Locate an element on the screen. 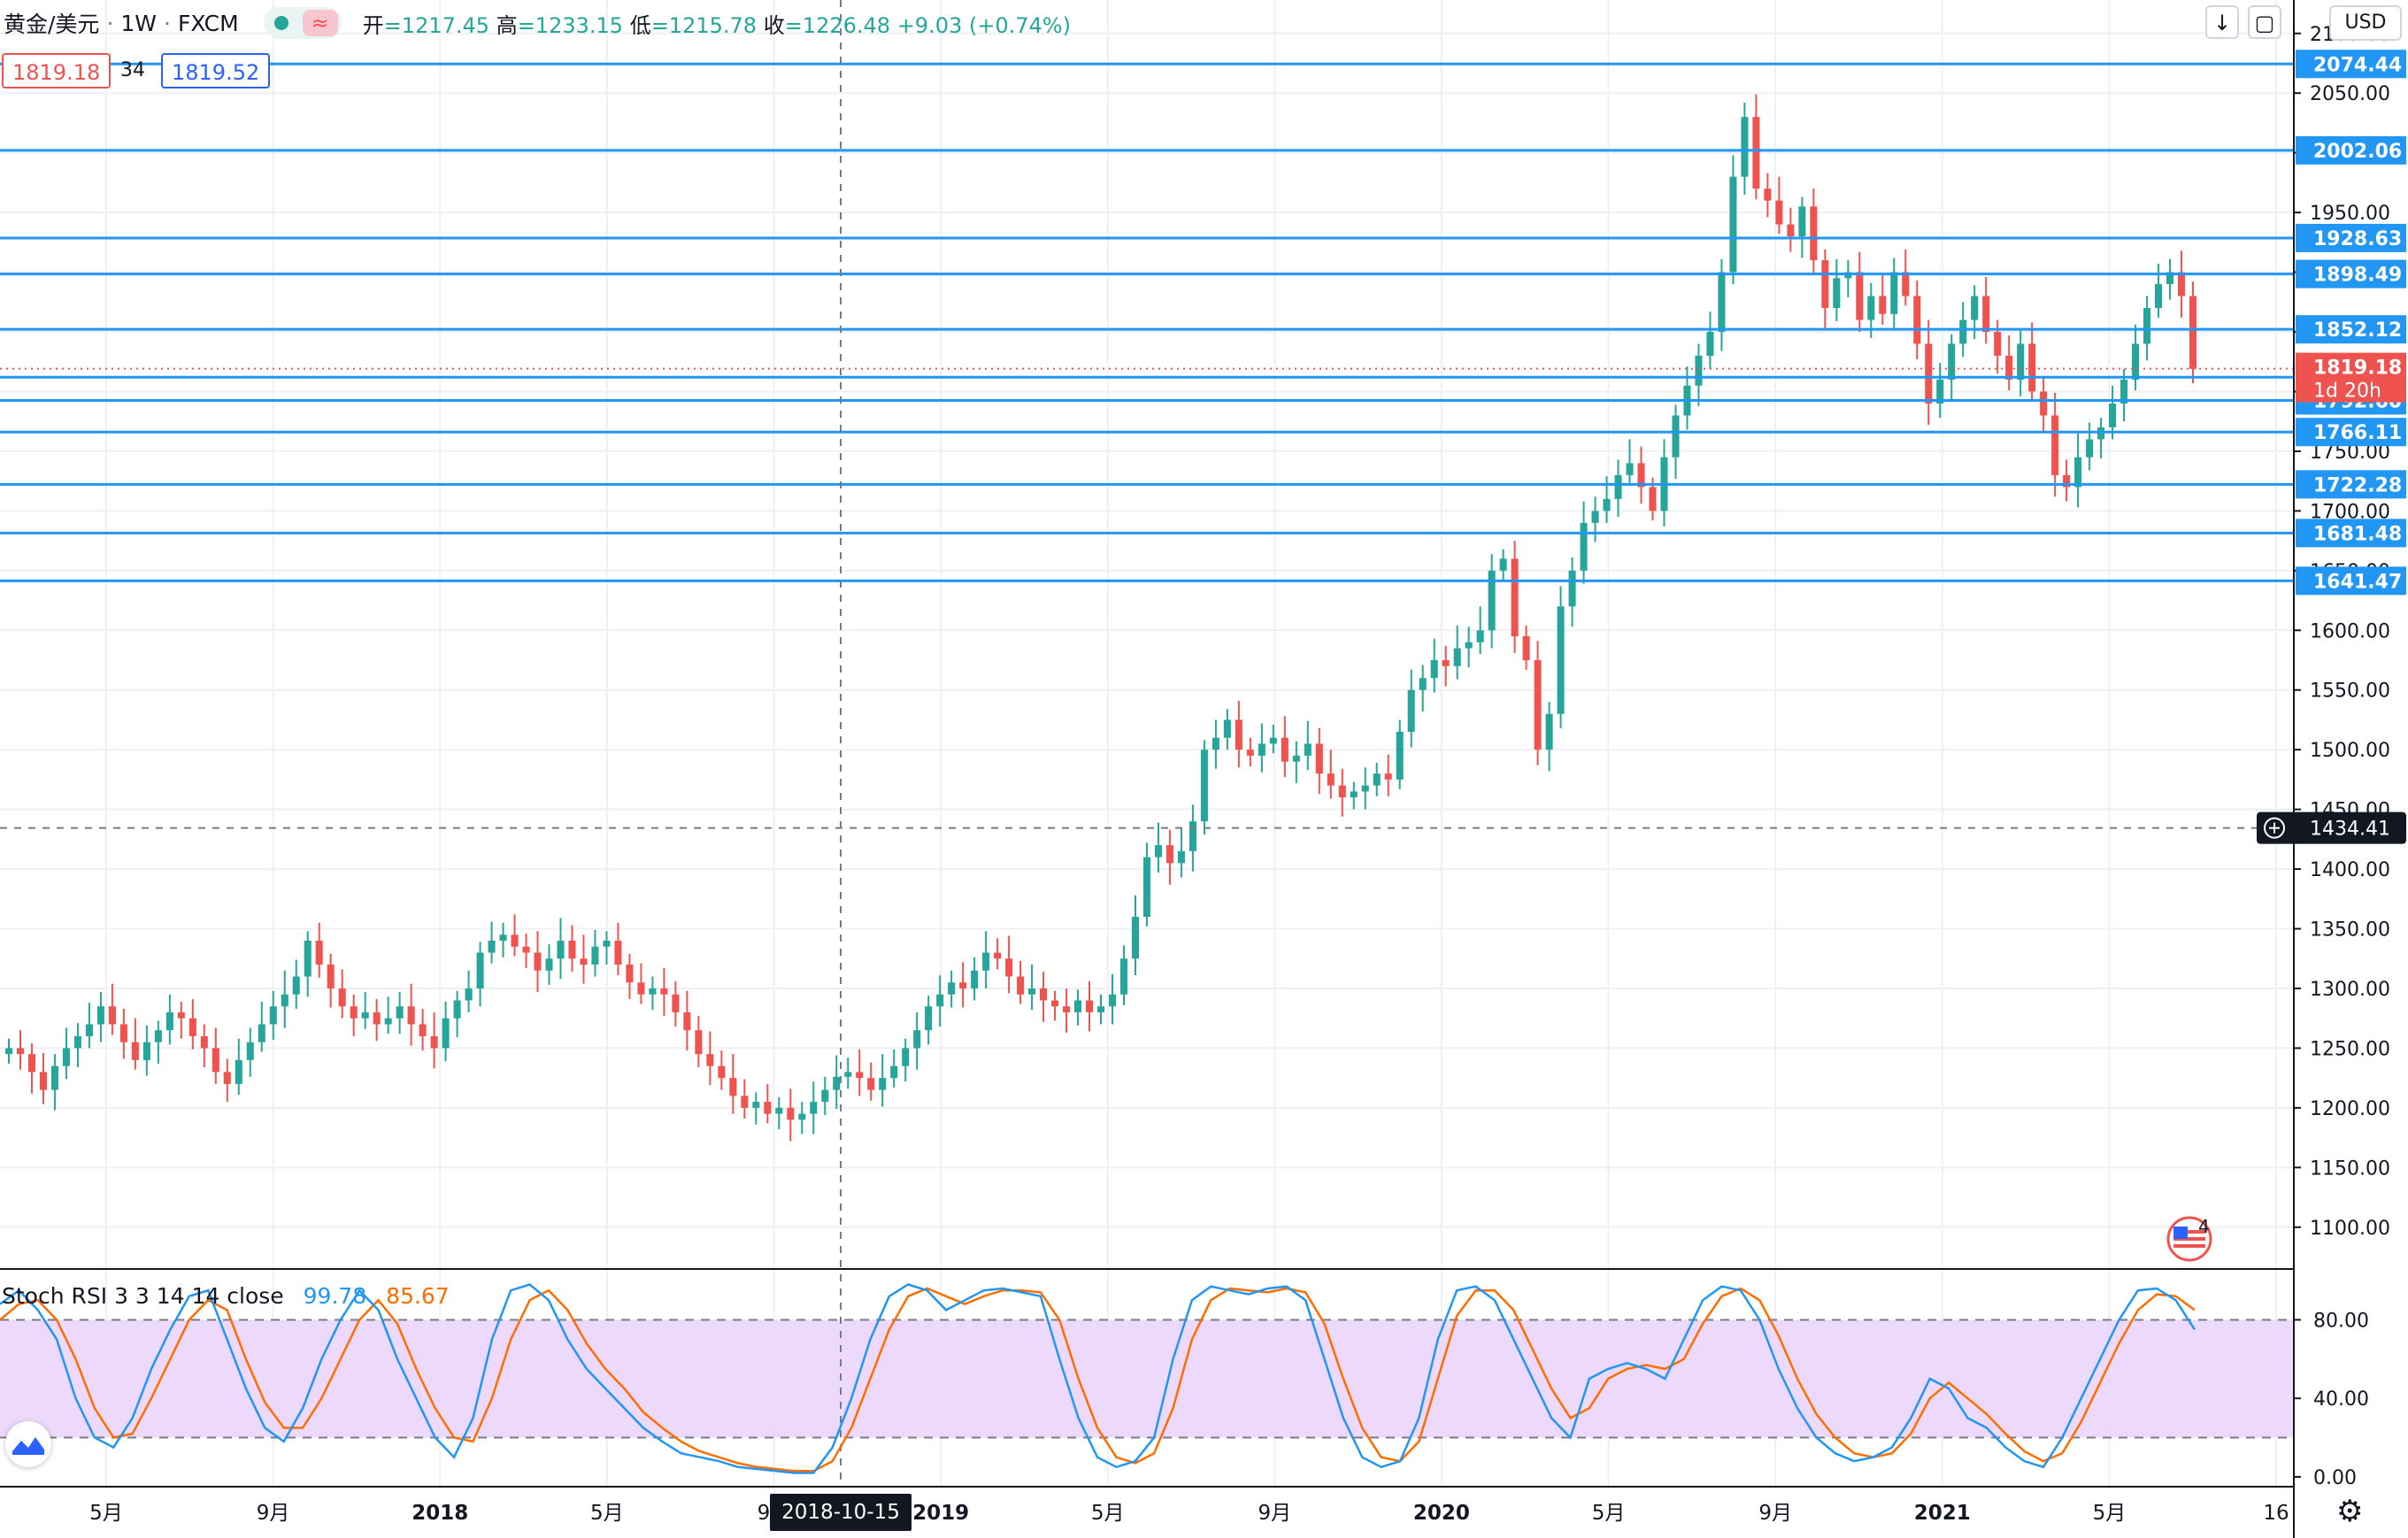 This screenshot has width=2408, height=1538. time-tick-label: 5月 is located at coordinates (1609, 1513).